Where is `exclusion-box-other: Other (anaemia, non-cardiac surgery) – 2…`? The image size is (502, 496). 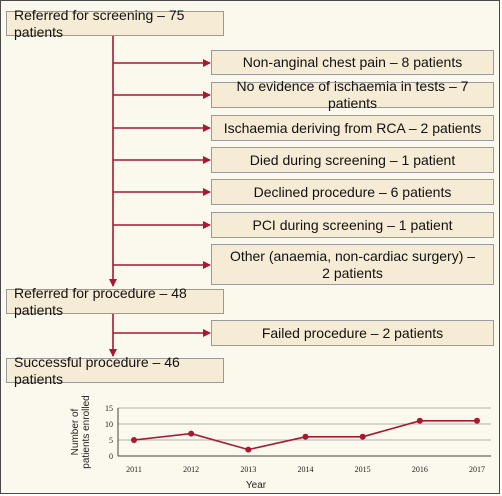
exclusion-box-other: Other (anaemia, non-cardiac surgery) – 2… is located at coordinates (352, 264).